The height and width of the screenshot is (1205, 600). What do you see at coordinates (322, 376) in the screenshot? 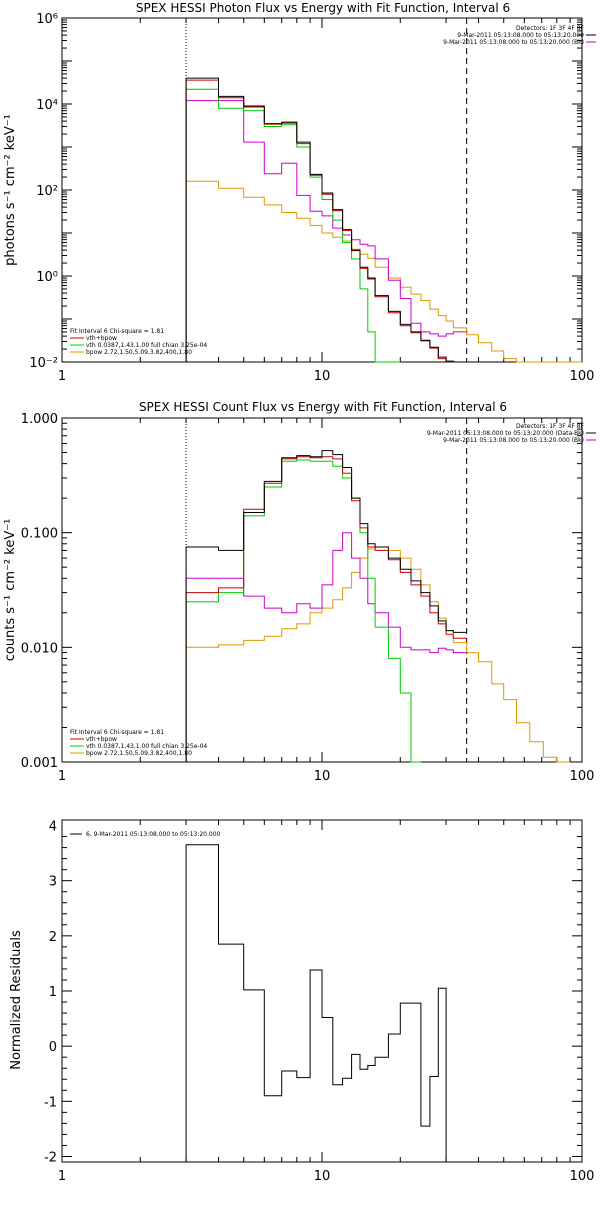
I see `photon-x-tick-label: 10` at bounding box center [322, 376].